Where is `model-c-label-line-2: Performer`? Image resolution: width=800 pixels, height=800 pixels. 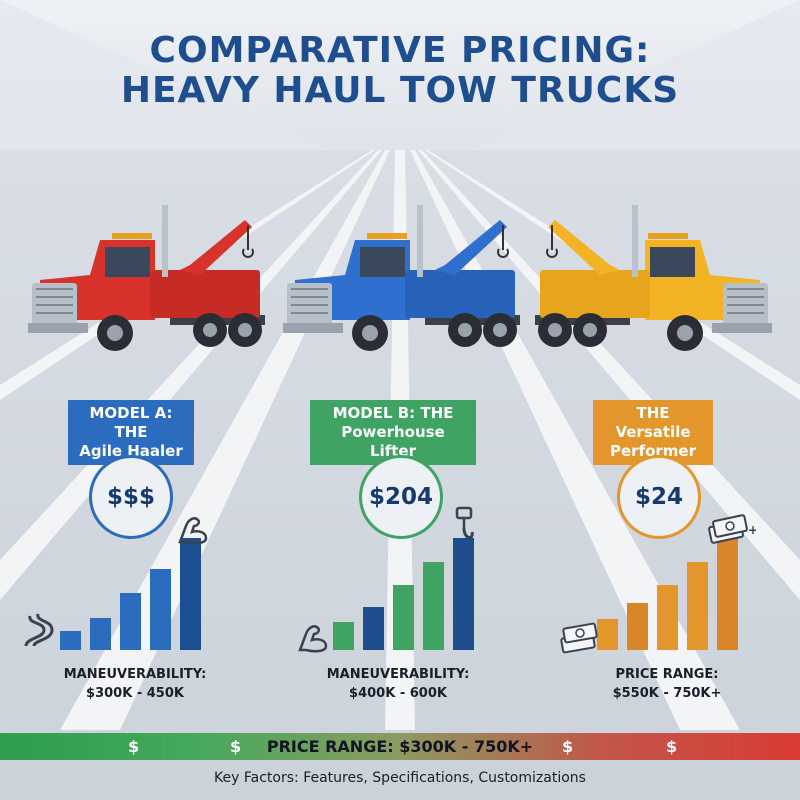
model-c-label-line-2: Performer is located at coordinates (653, 451).